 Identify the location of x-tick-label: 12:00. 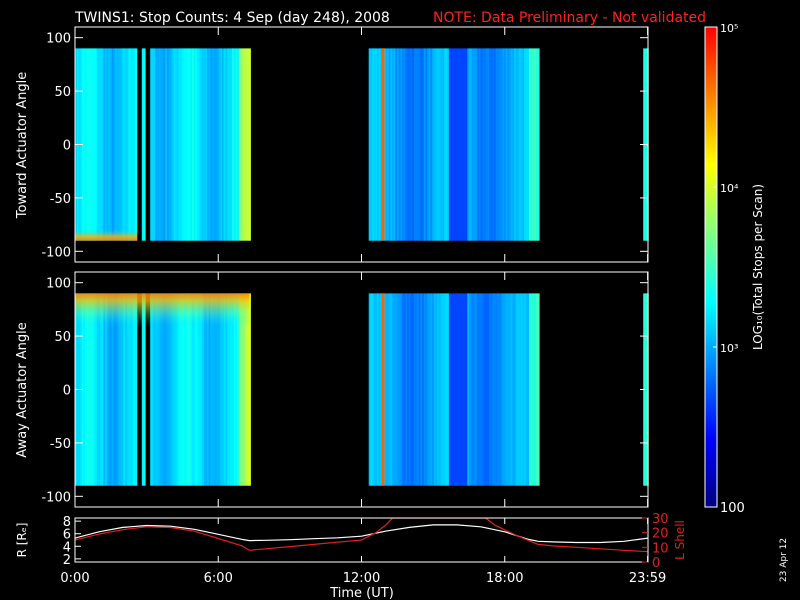
(361, 578).